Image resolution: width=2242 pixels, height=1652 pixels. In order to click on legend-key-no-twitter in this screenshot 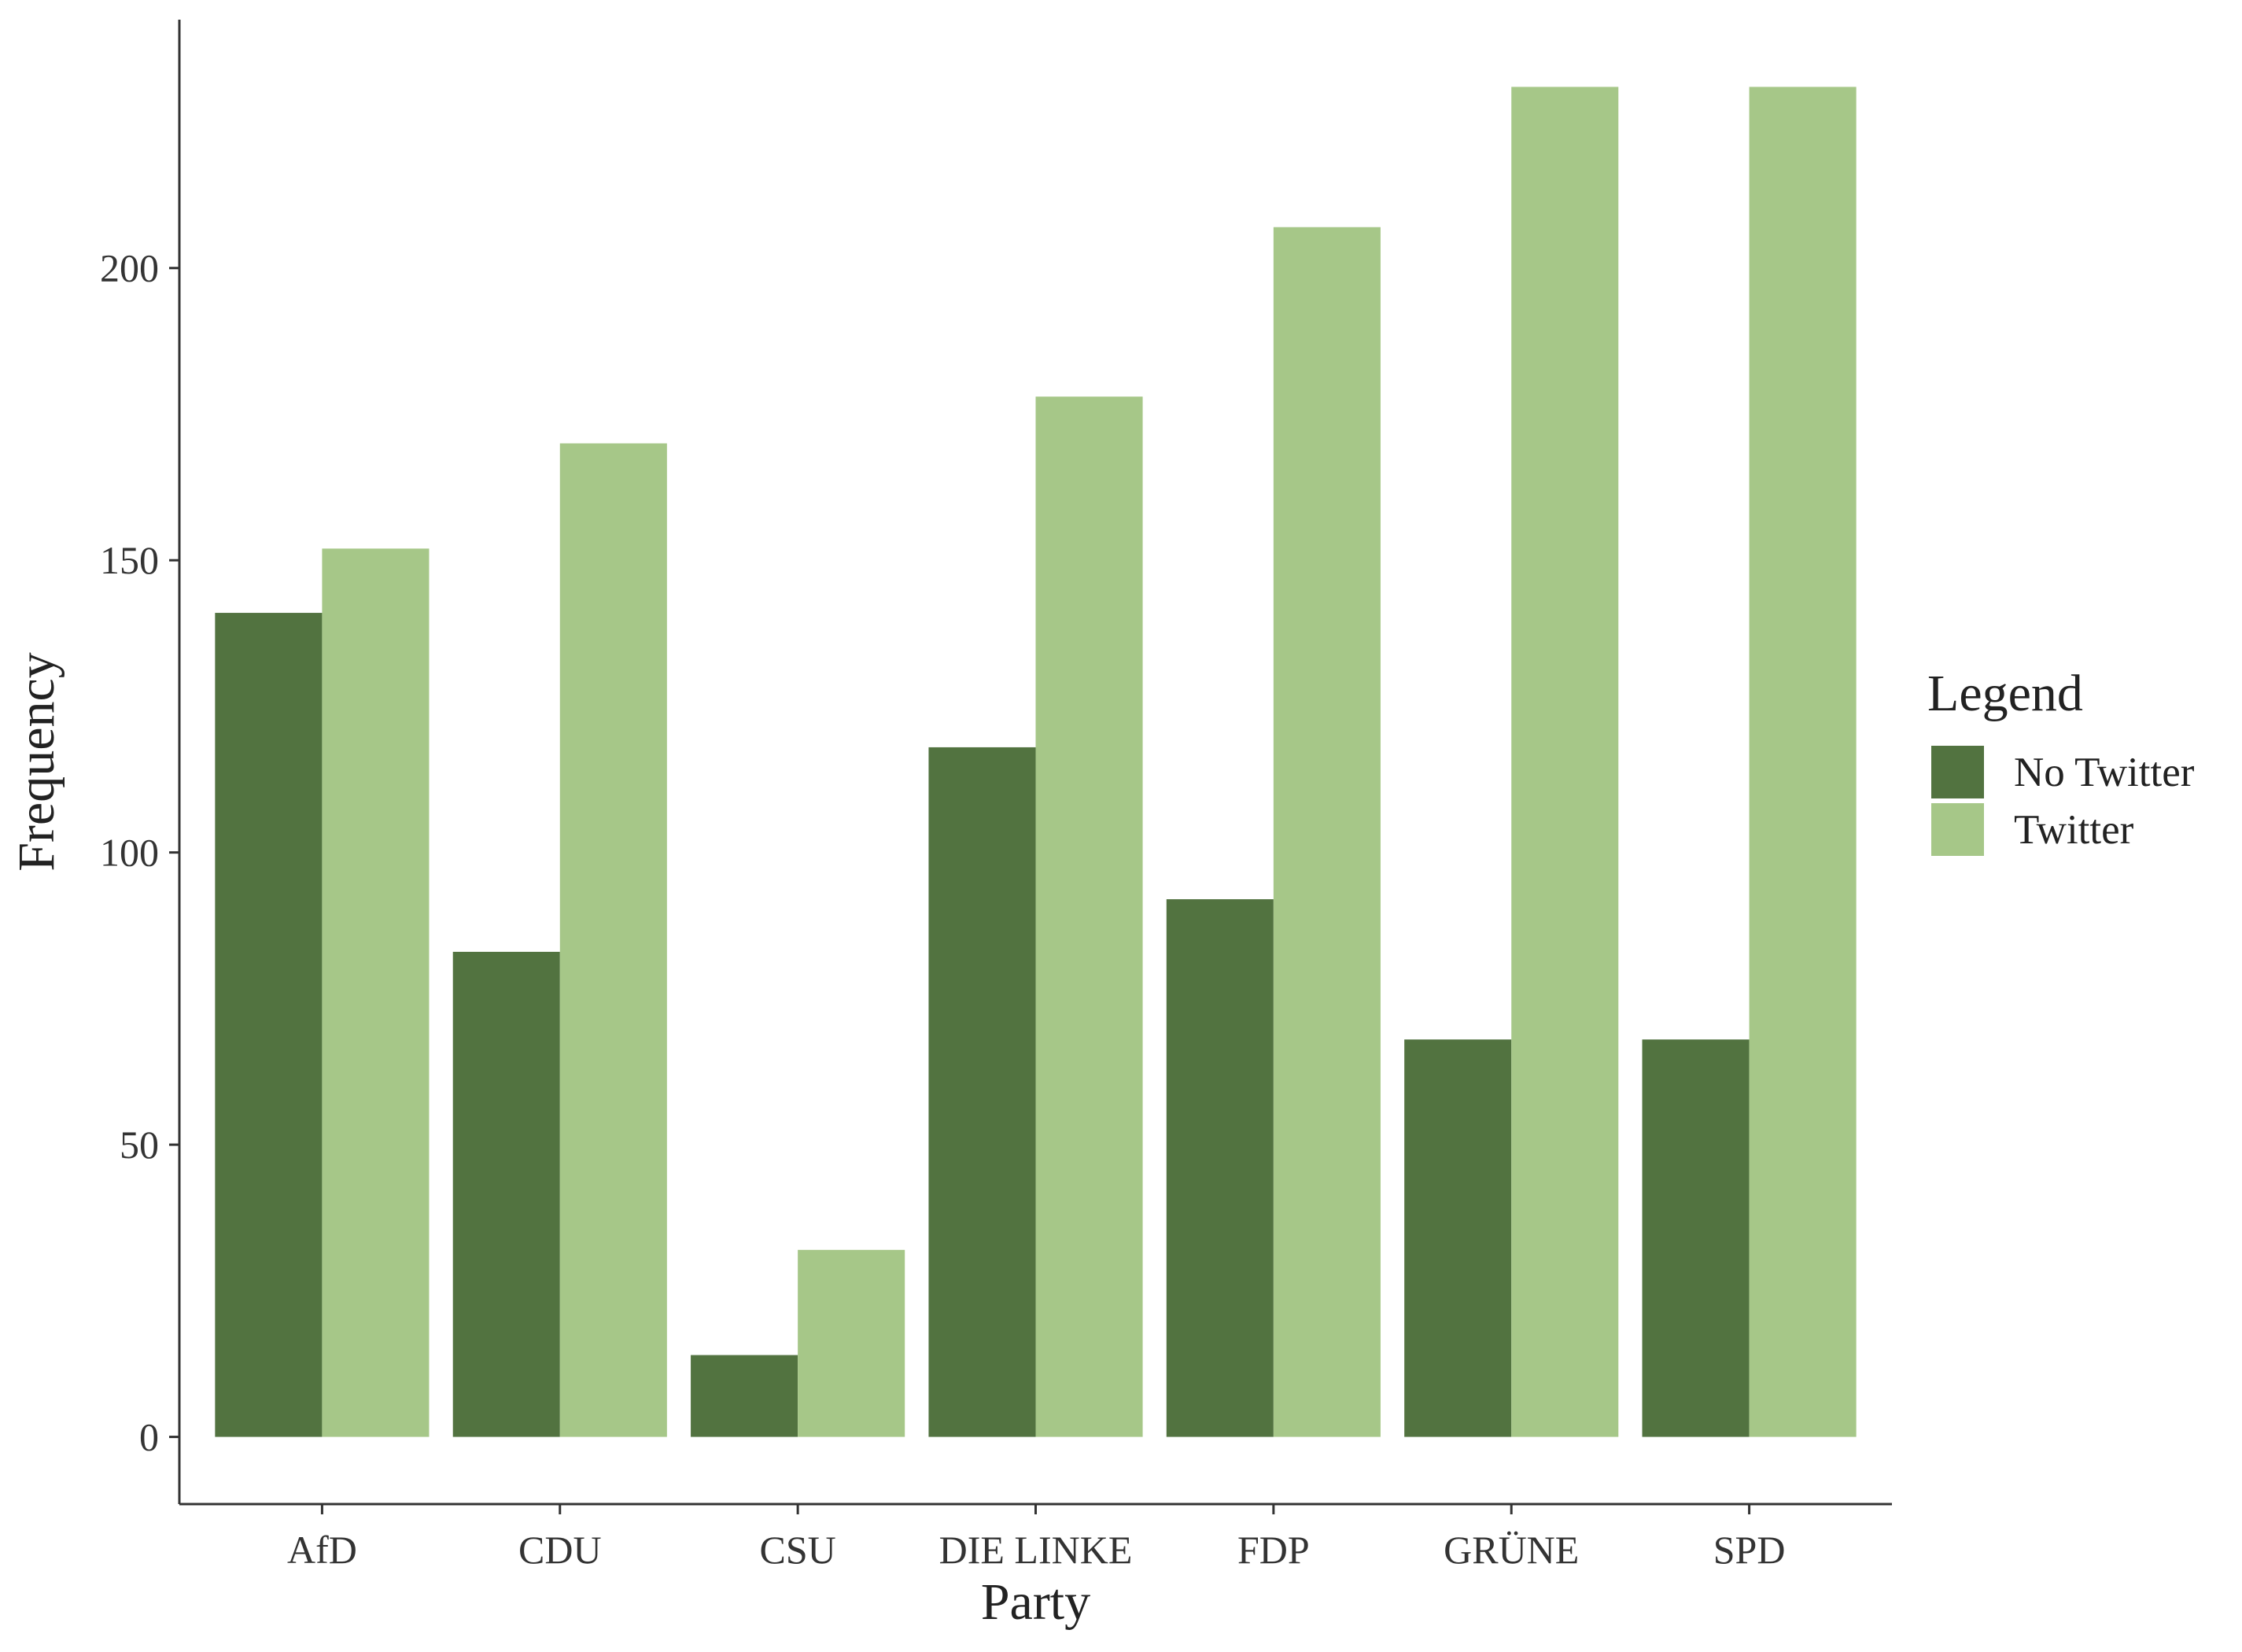, I will do `click(1957, 772)`.